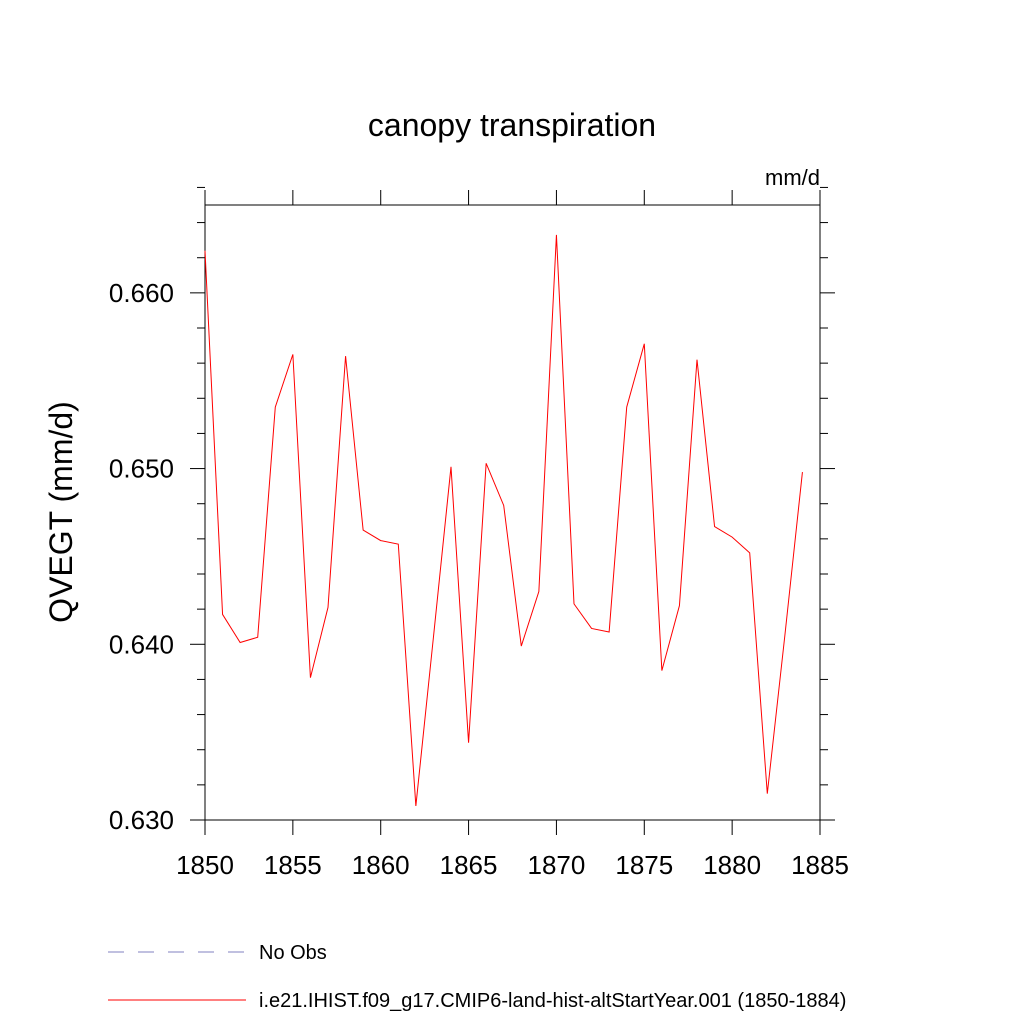 Image resolution: width=1024 pixels, height=1024 pixels. Describe the element at coordinates (61, 512) in the screenshot. I see `y-axis-label: QVEGT (mm/d)` at that location.